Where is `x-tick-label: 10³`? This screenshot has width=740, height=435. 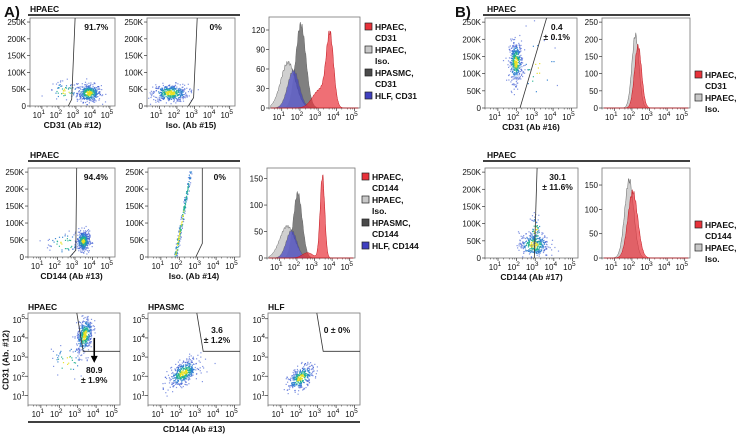
x-tick-label: 10³ is located at coordinates (646, 116).